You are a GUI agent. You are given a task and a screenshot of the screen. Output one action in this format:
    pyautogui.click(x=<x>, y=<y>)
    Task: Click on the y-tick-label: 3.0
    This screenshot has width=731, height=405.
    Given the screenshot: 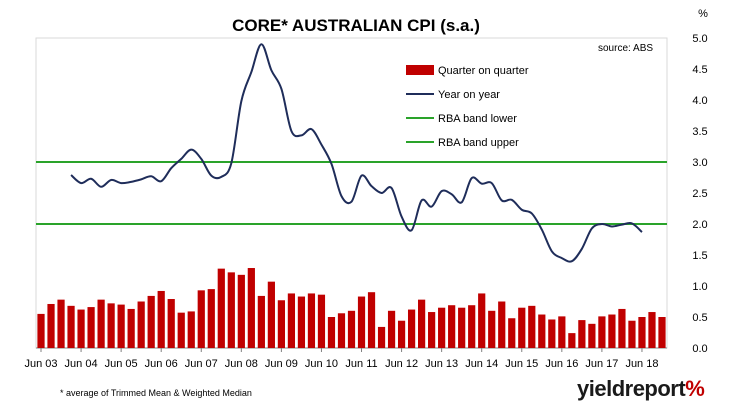 What is the action you would take?
    pyautogui.click(x=699, y=163)
    